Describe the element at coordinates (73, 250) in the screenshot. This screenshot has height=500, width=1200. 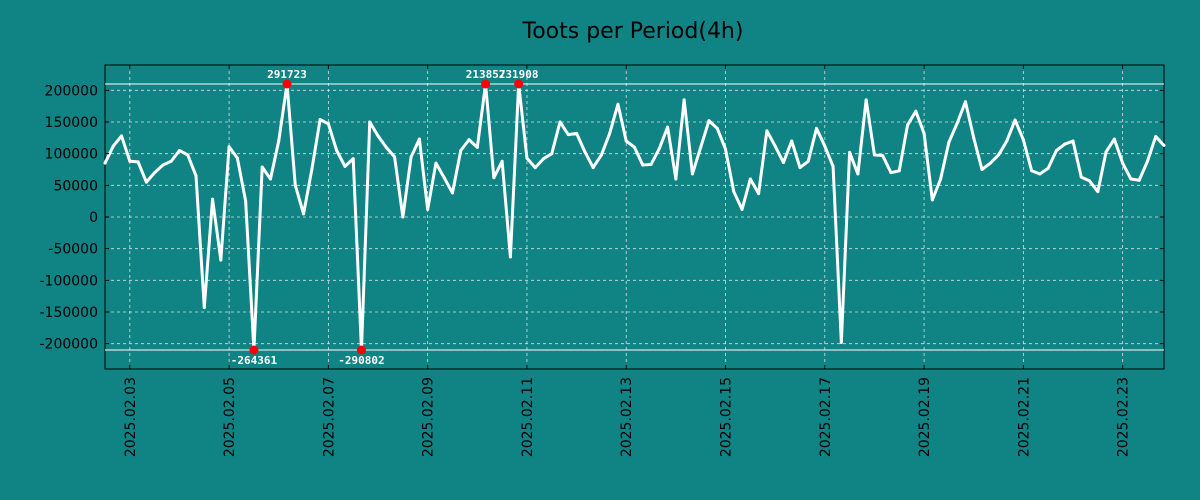
I see `y-tick-label: -50000` at that location.